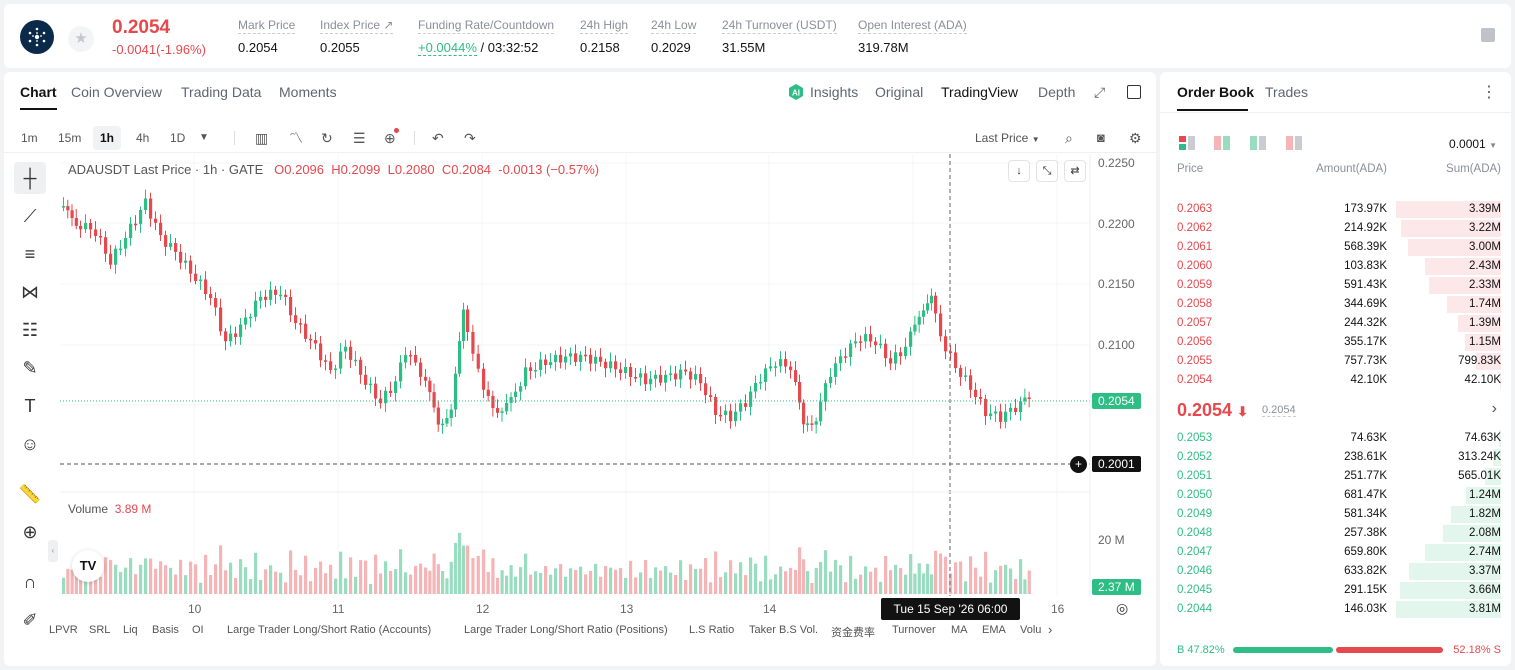 This screenshot has height=670, width=1515. What do you see at coordinates (1287, 92) in the screenshot?
I see `tab-trades: Trades` at bounding box center [1287, 92].